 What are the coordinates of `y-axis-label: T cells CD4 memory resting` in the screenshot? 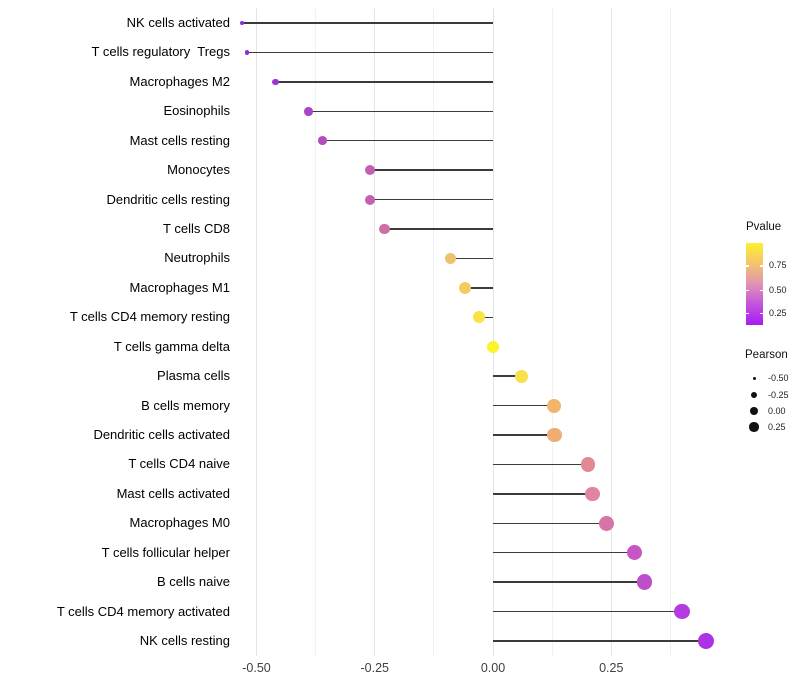 It's located at (149, 317).